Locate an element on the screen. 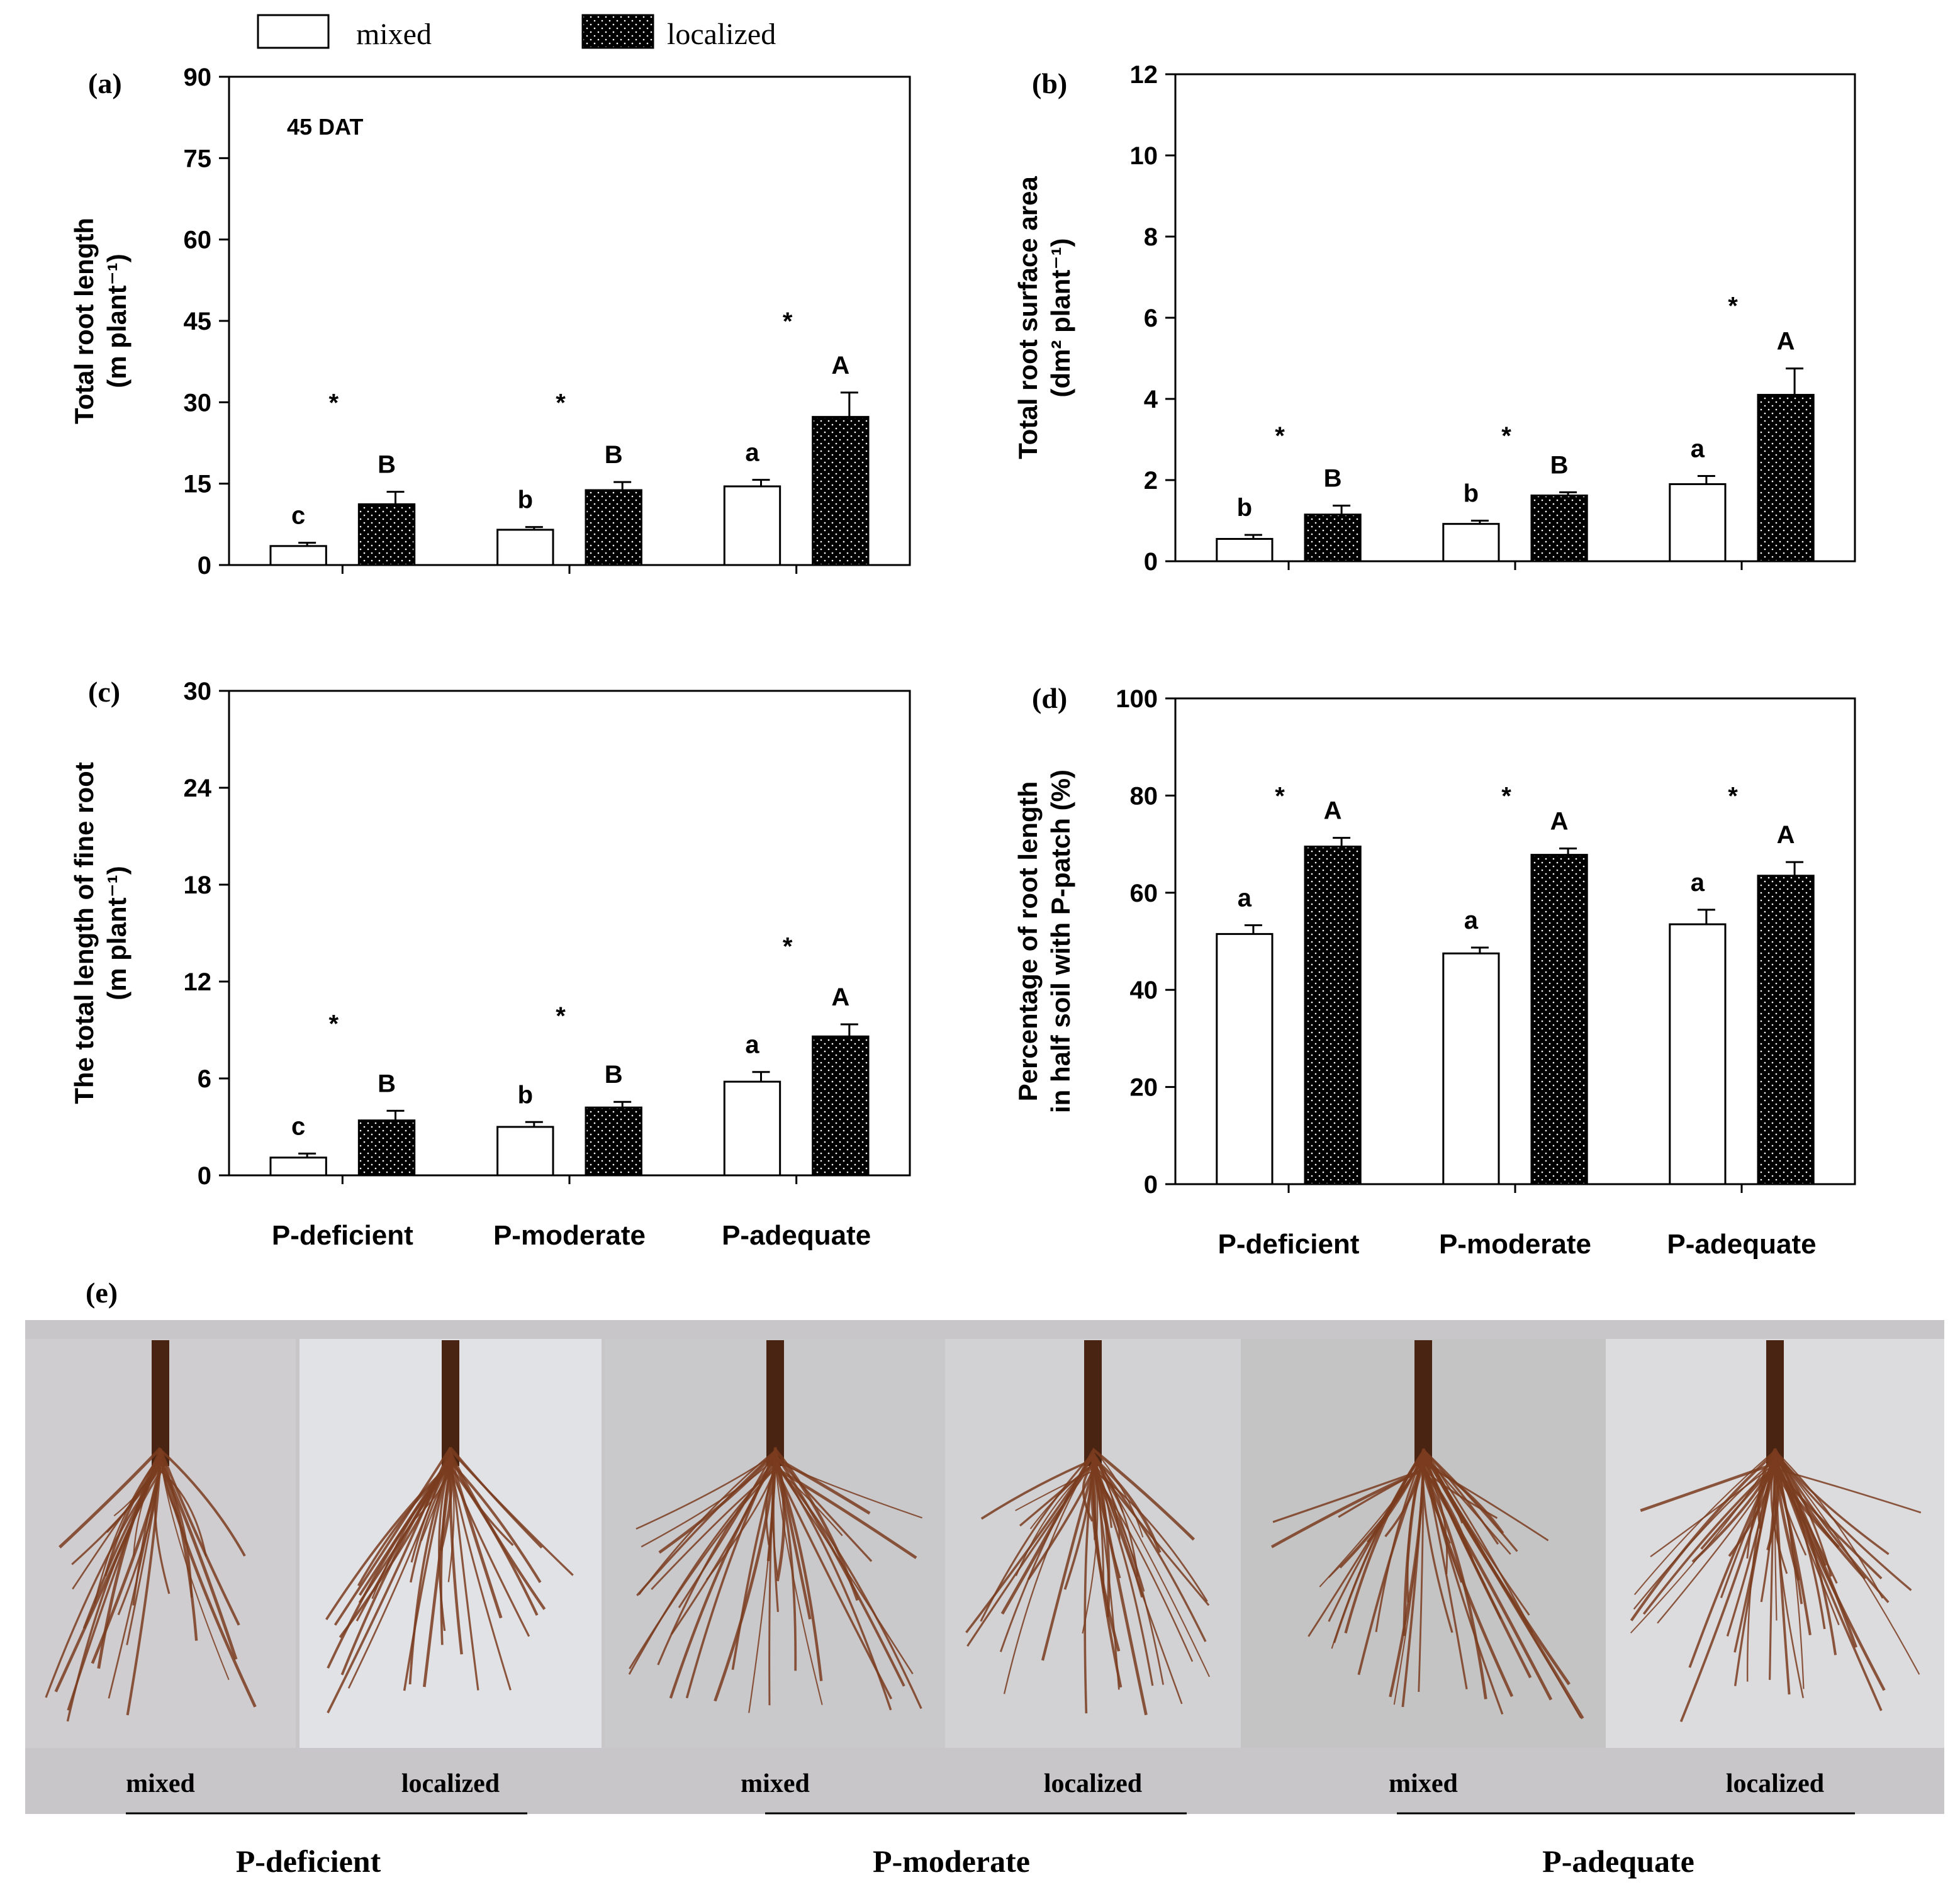 This screenshot has height=1892, width=1960. y-tick-label: 80 is located at coordinates (1144, 796).